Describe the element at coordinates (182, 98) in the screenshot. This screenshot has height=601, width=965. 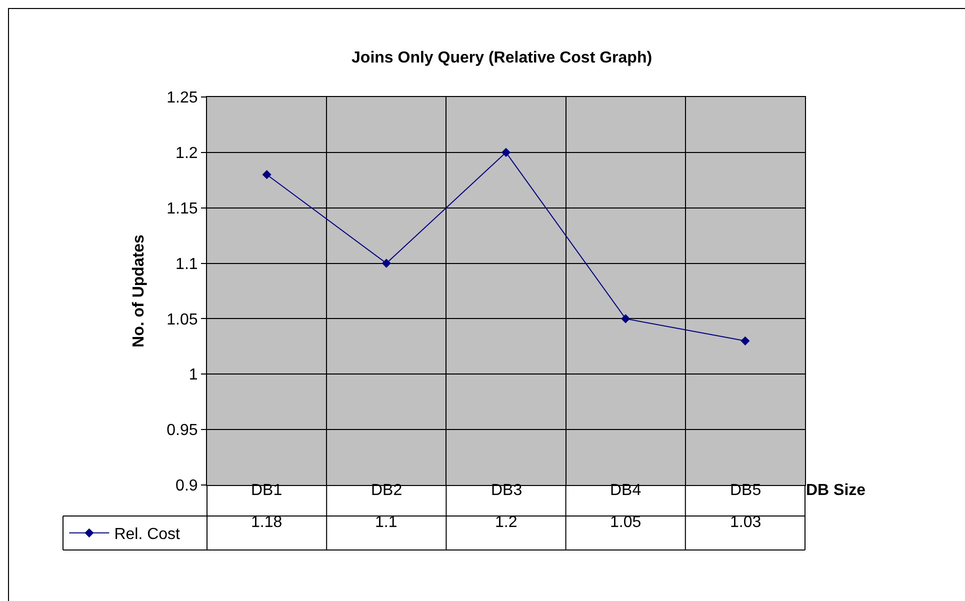
I see `y-tick-label: 1.25` at that location.